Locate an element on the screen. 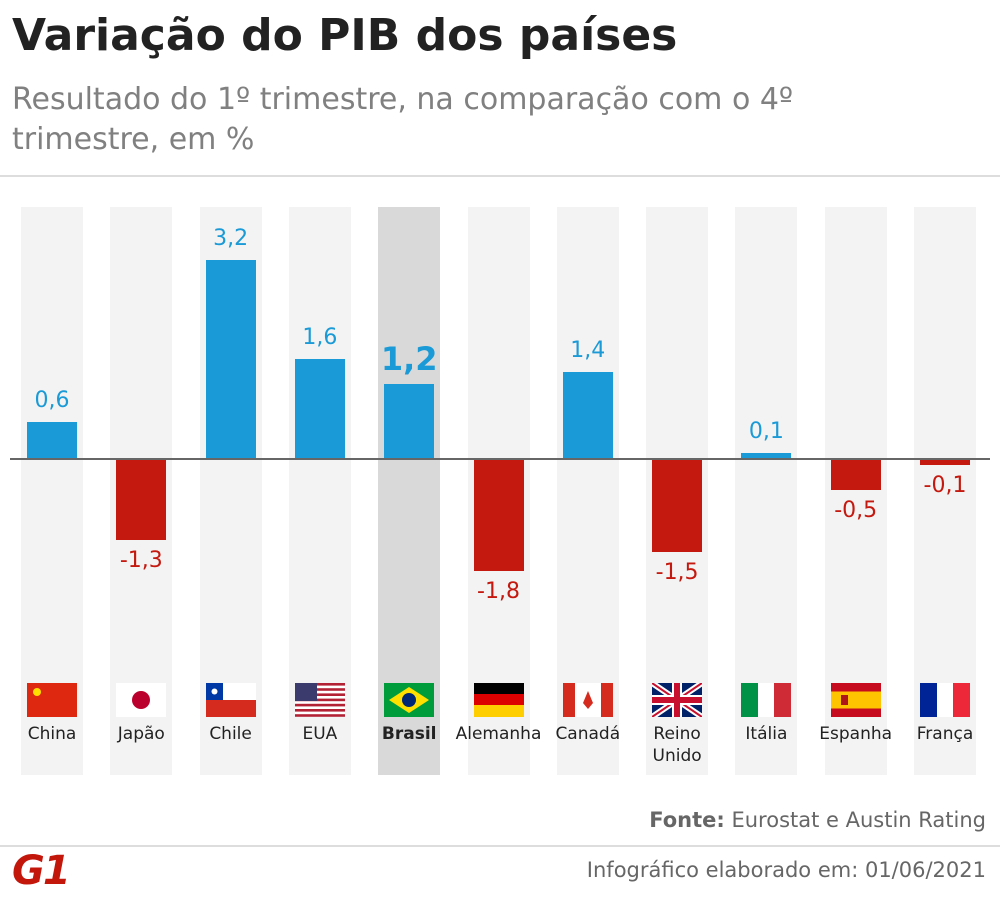 The width and height of the screenshot is (1000, 923). x-tick-label: EUA is located at coordinates (320, 734).